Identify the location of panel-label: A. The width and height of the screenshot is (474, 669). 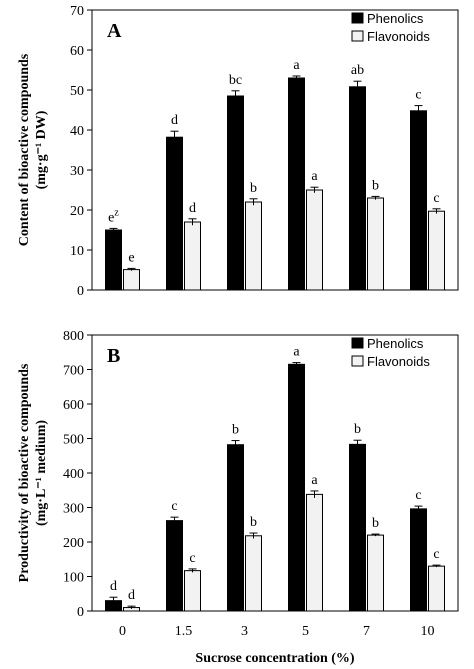
(114, 31).